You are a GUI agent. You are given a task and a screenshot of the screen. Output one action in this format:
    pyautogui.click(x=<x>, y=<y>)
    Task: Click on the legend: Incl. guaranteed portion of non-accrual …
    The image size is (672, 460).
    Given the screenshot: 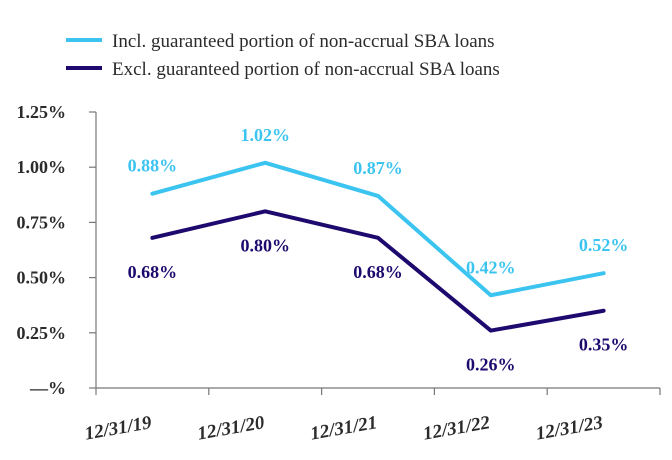 What is the action you would take?
    pyautogui.click(x=283, y=55)
    